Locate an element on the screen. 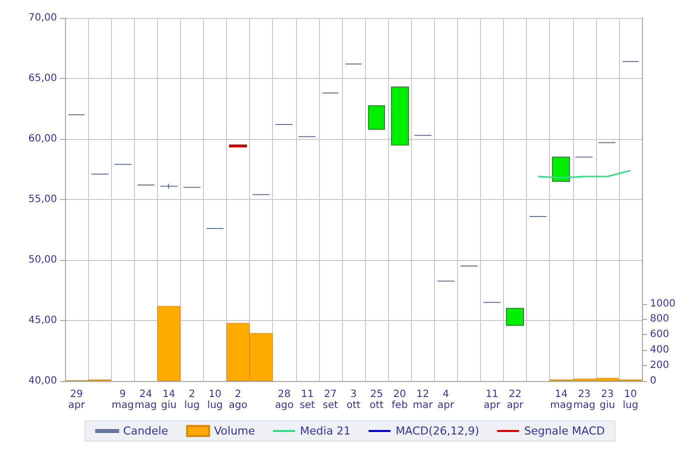  x-tick-label: 29 apr is located at coordinates (77, 400).